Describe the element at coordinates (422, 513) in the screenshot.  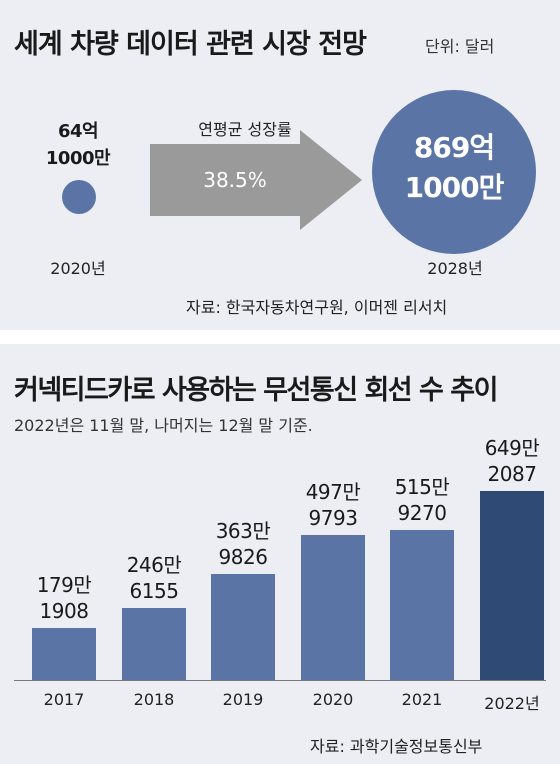
I see `bar-value-line2: 9270` at that location.